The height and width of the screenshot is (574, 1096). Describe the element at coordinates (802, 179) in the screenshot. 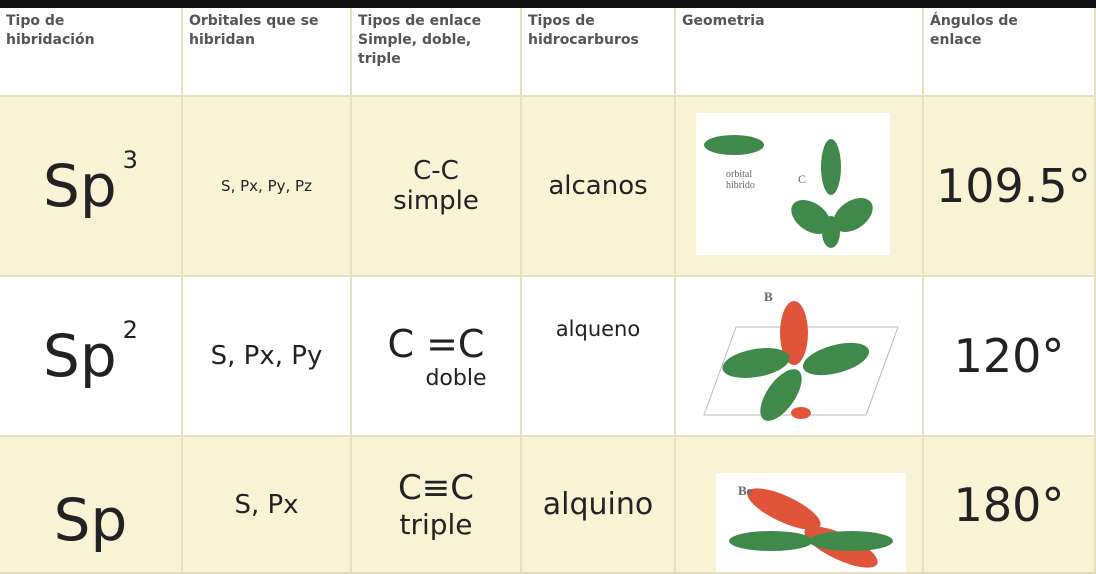

I see `geometry-label: C` at that location.